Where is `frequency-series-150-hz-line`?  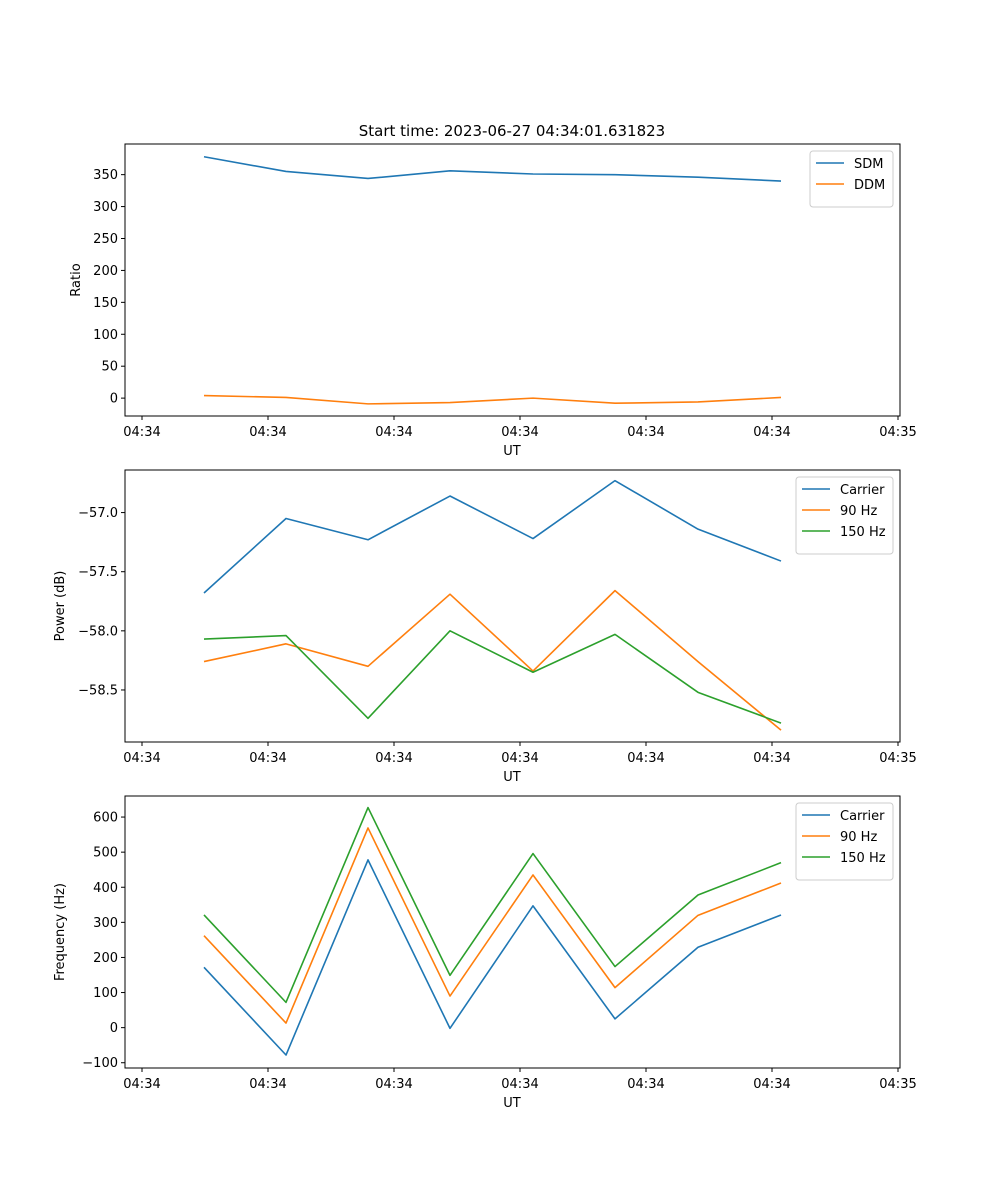
frequency-series-150-hz-line is located at coordinates (492, 905).